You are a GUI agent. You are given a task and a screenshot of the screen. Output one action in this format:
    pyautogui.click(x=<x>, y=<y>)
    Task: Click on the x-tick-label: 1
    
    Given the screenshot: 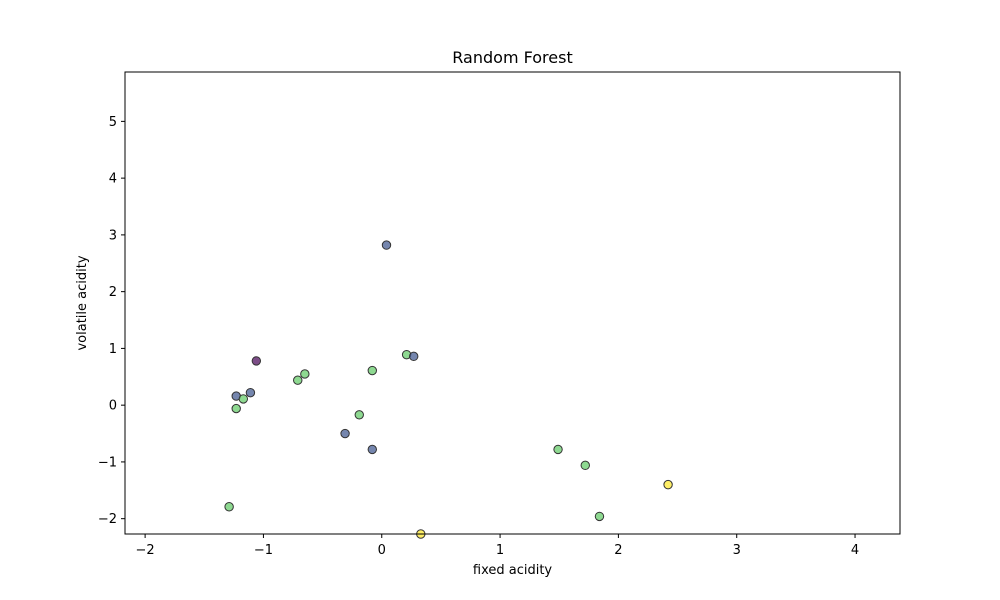 What is the action you would take?
    pyautogui.click(x=500, y=550)
    